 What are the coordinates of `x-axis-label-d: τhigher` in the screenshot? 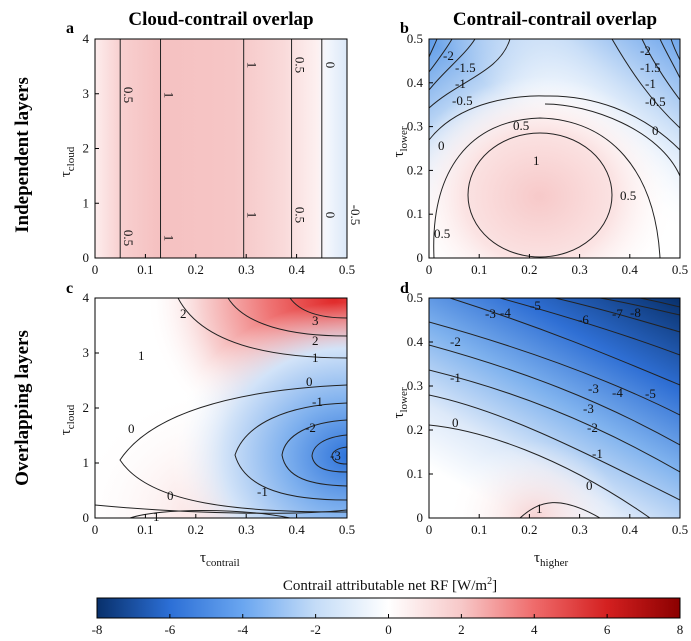 It's located at (551, 559).